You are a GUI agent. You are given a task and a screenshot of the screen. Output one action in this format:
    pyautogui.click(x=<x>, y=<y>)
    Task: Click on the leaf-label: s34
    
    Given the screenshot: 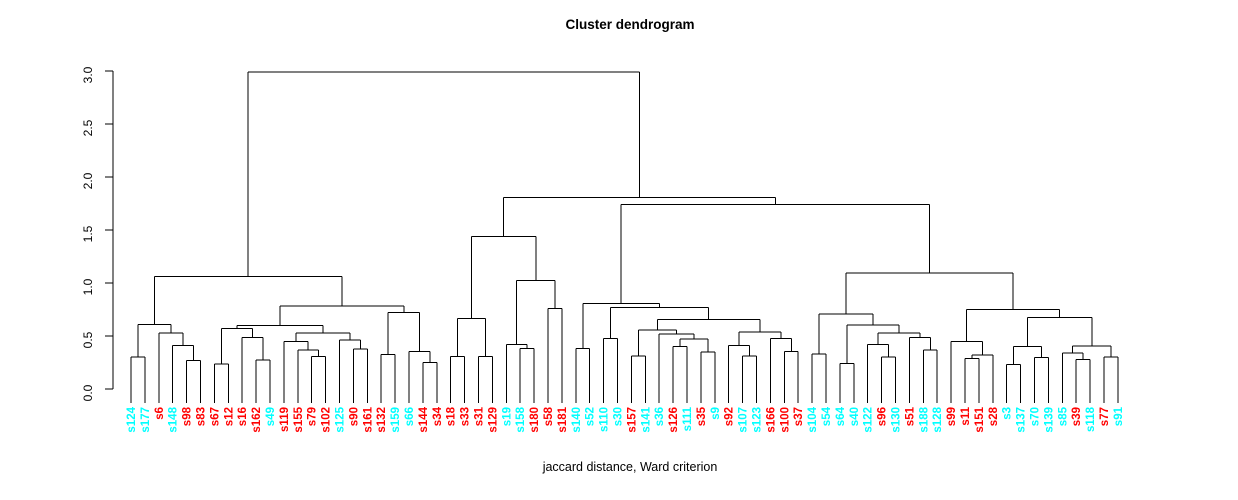 What is the action you would take?
    pyautogui.click(x=438, y=416)
    